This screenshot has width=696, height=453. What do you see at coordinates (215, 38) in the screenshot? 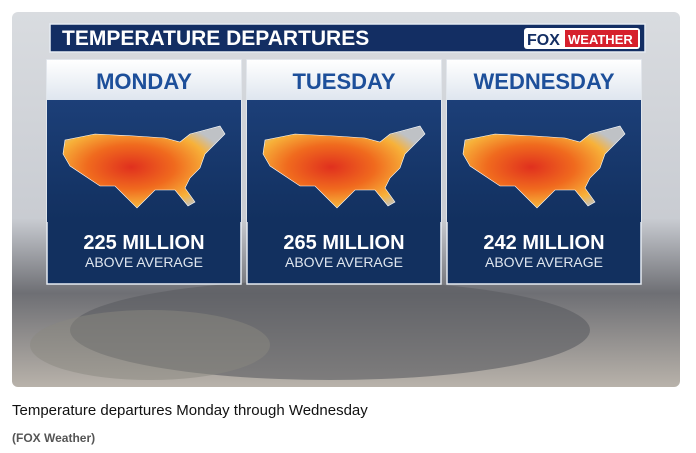
I see `header-title: TEMPERATURE DEPARTURES` at bounding box center [215, 38].